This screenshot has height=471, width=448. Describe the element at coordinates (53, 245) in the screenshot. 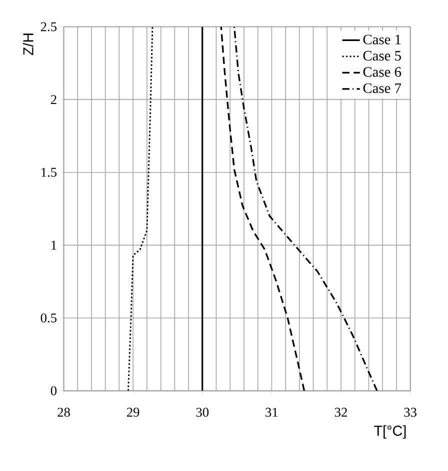

I see `y-tick-label: 1` at that location.